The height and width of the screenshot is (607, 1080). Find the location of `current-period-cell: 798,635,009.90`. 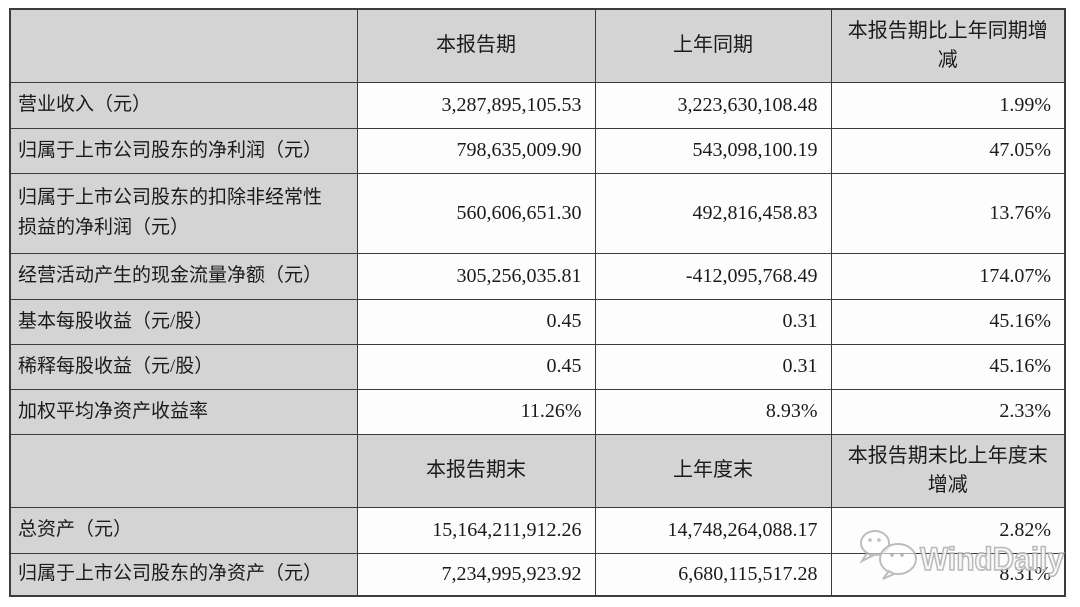

current-period-cell: 798,635,009.90 is located at coordinates (476, 150).